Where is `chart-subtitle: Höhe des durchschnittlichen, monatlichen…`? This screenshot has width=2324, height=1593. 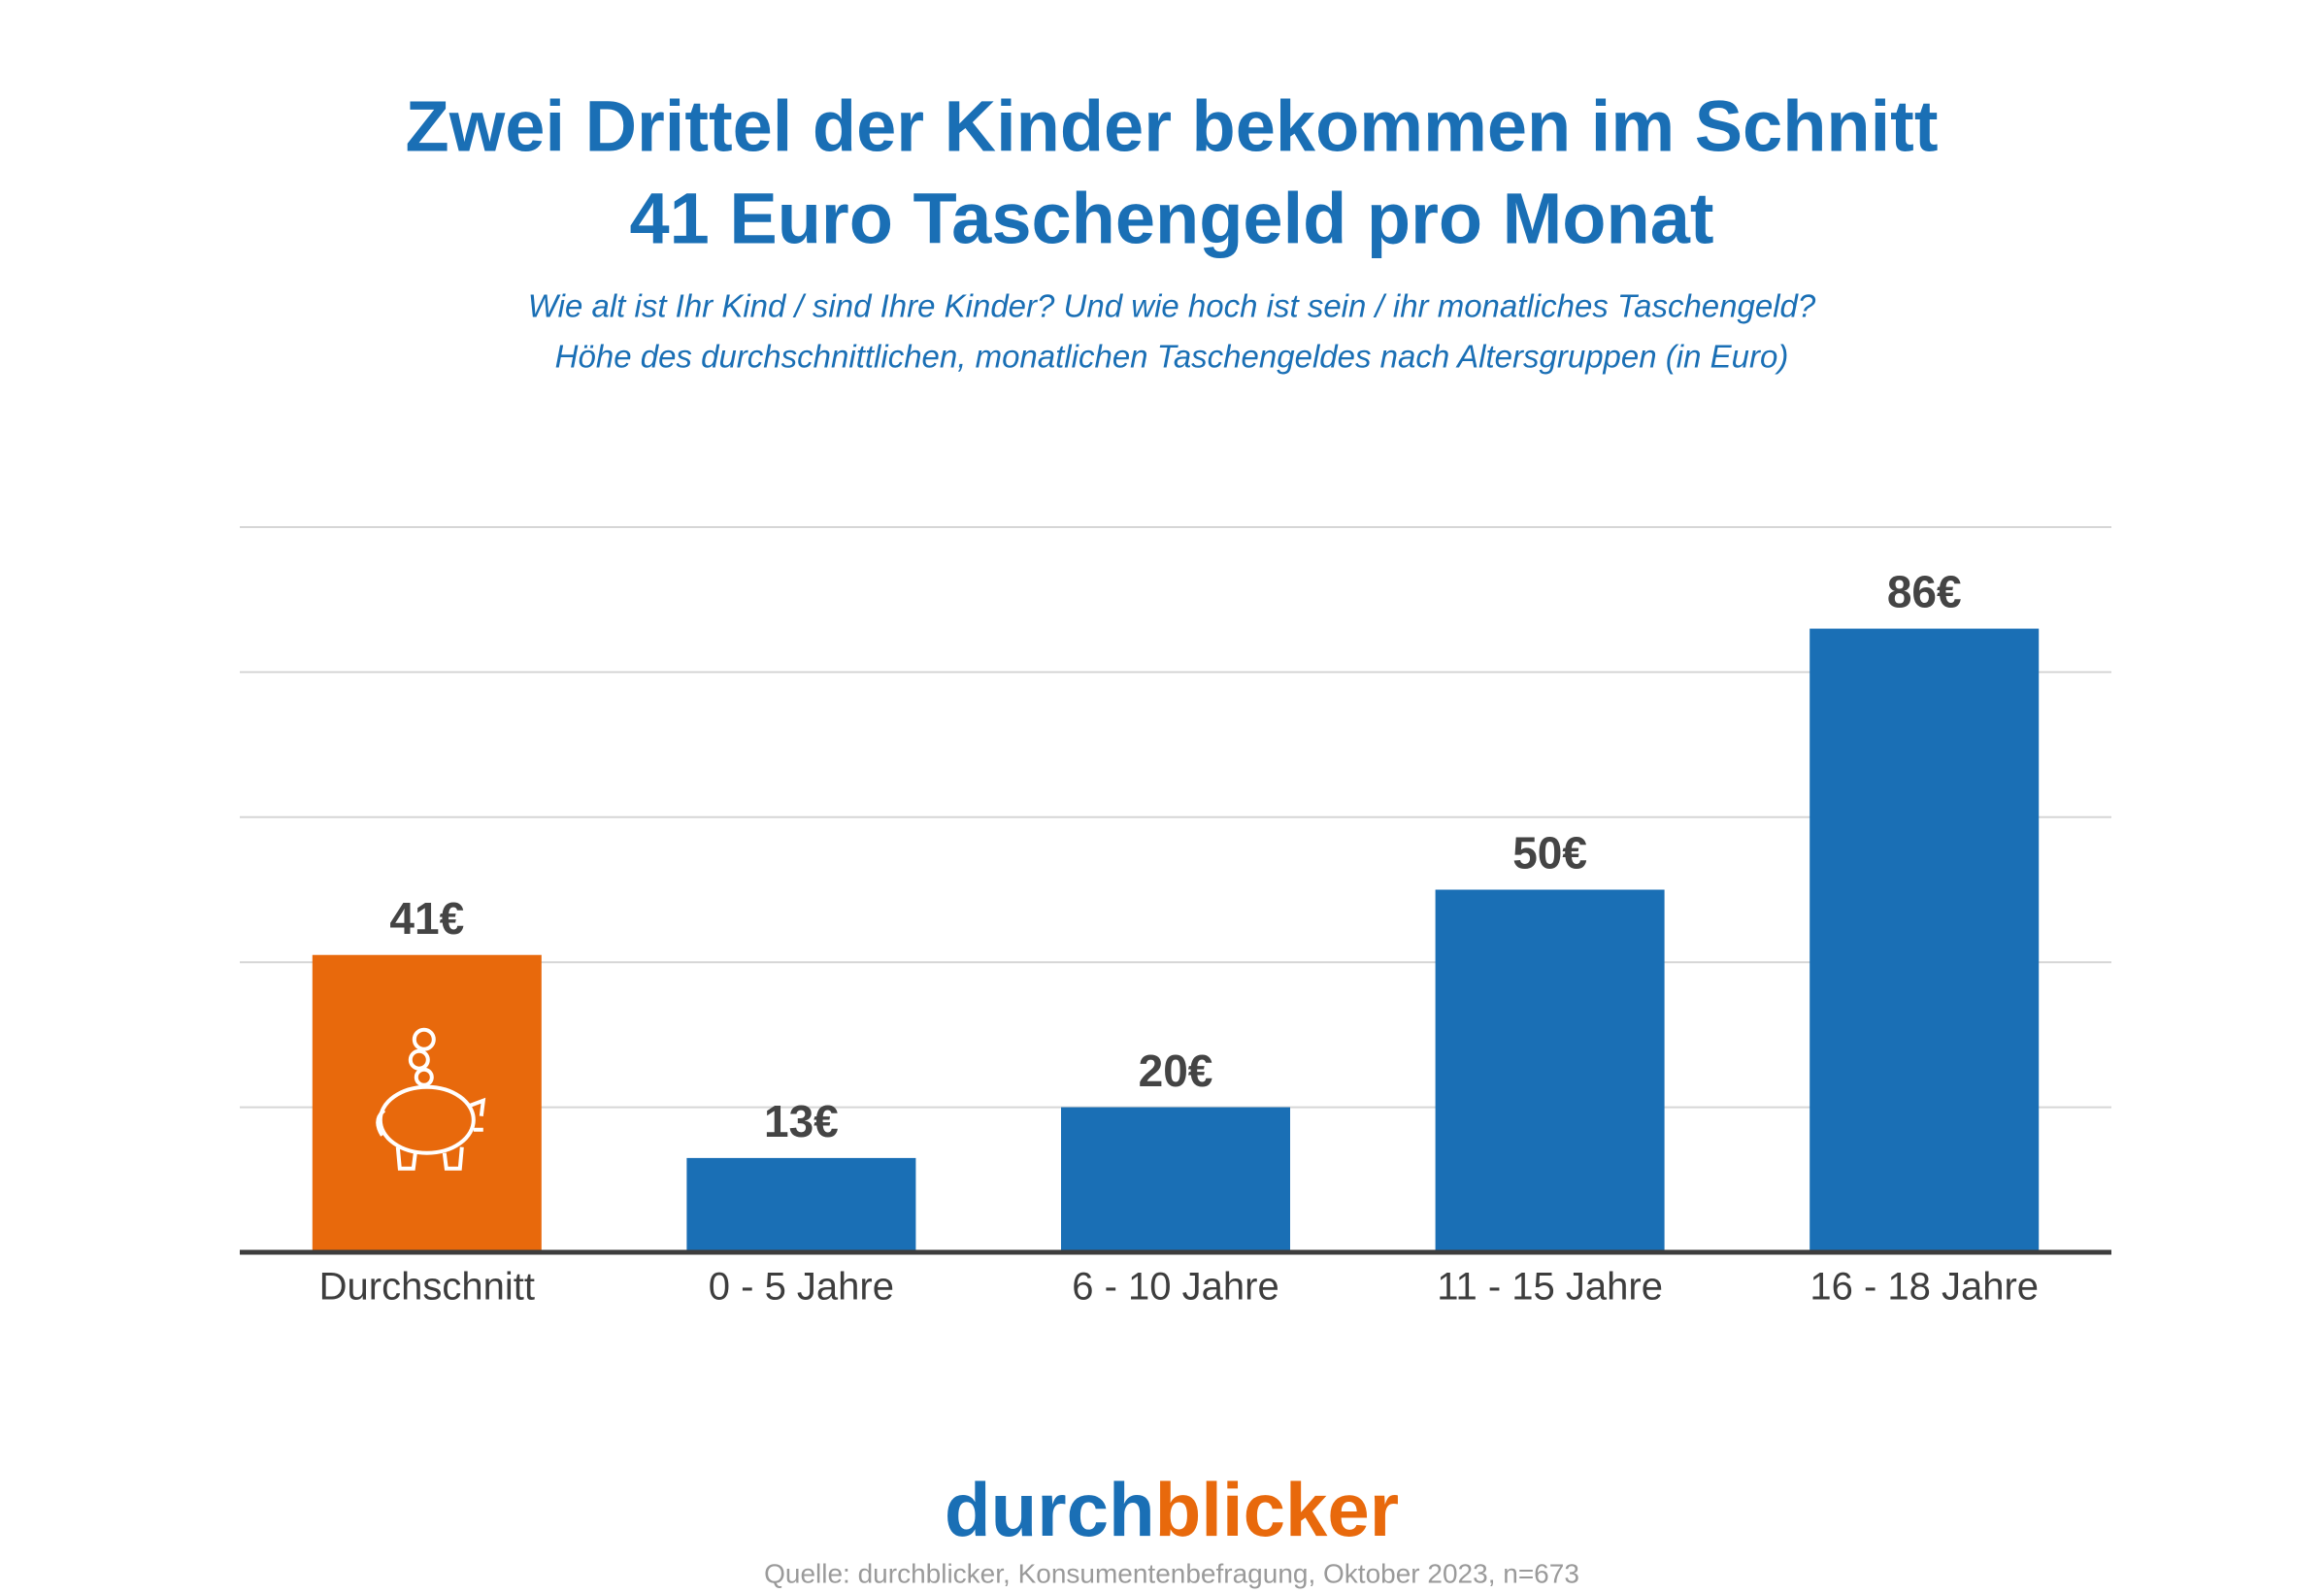 chart-subtitle: Höhe des durchschnittlichen, monatlichen… is located at coordinates (1172, 357).